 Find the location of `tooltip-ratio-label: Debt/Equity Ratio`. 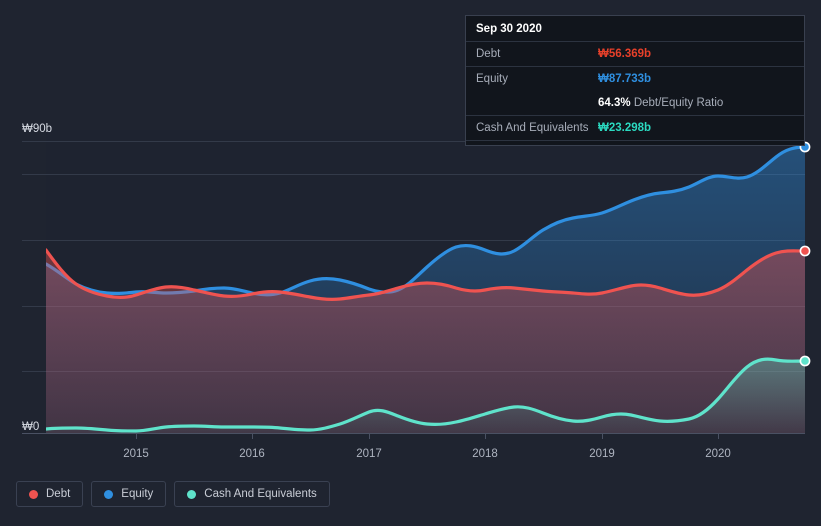

tooltip-ratio-label: Debt/Equity Ratio is located at coordinates (678, 103).